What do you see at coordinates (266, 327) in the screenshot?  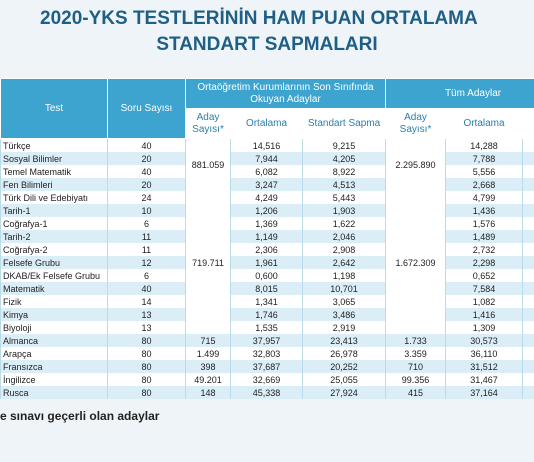 I see `cell: 1,535` at bounding box center [266, 327].